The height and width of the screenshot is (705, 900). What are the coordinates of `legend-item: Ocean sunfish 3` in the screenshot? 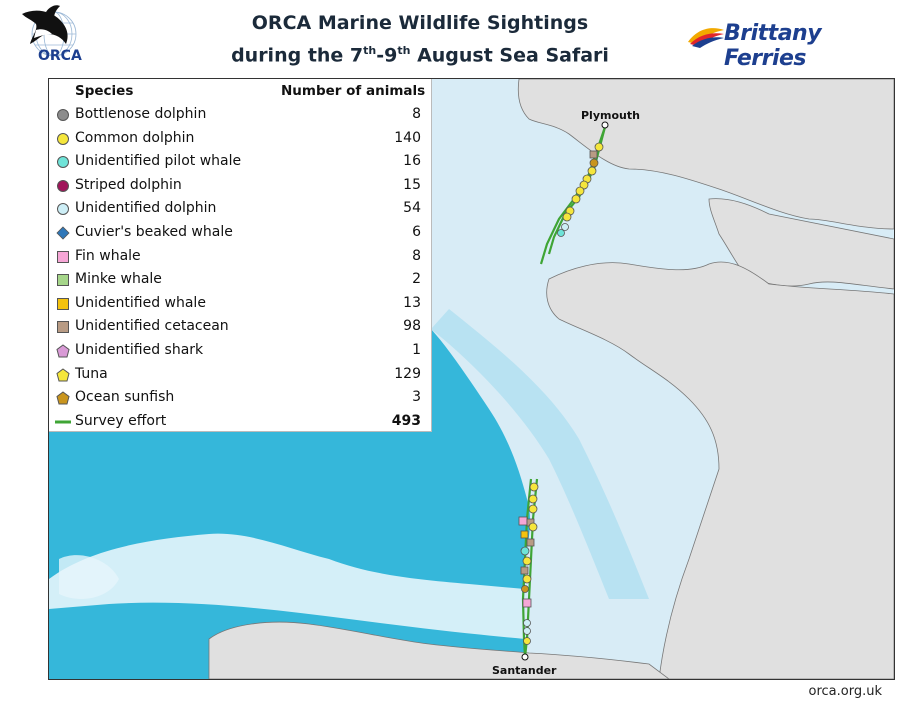 It's located at (240, 398).